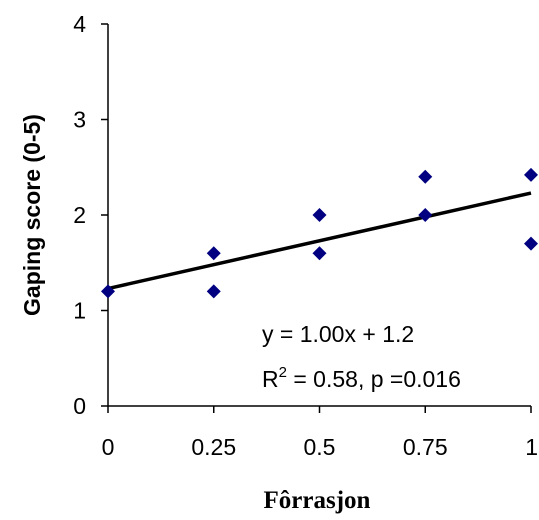 The image size is (539, 520). What do you see at coordinates (320, 447) in the screenshot?
I see `x-tick-label: 0.5` at bounding box center [320, 447].